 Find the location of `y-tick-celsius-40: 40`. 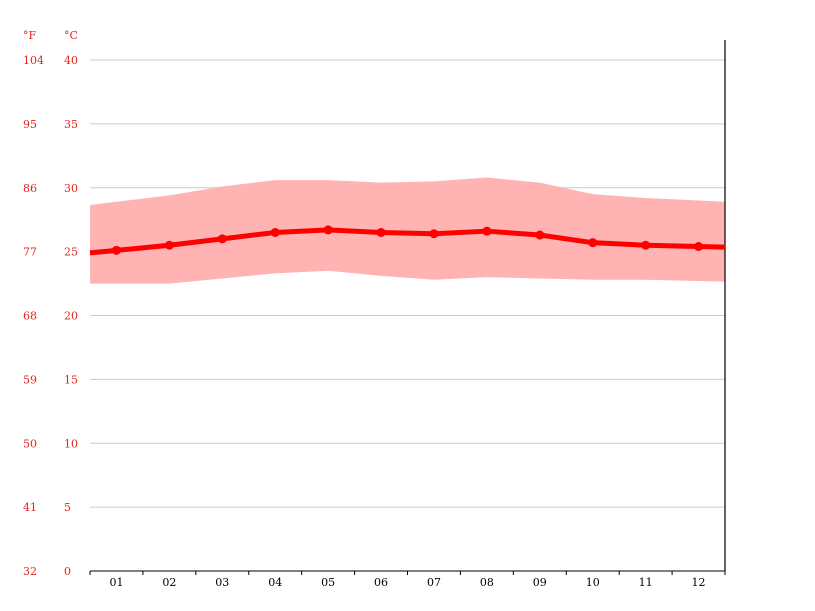

y-tick-celsius-40: 40 is located at coordinates (71, 60).